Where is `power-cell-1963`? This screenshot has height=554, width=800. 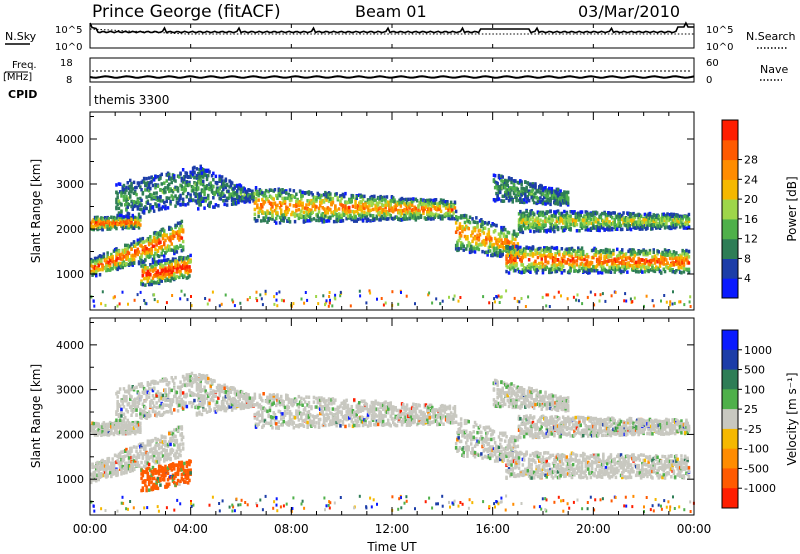
power-cell-1963 is located at coordinates (364, 212).